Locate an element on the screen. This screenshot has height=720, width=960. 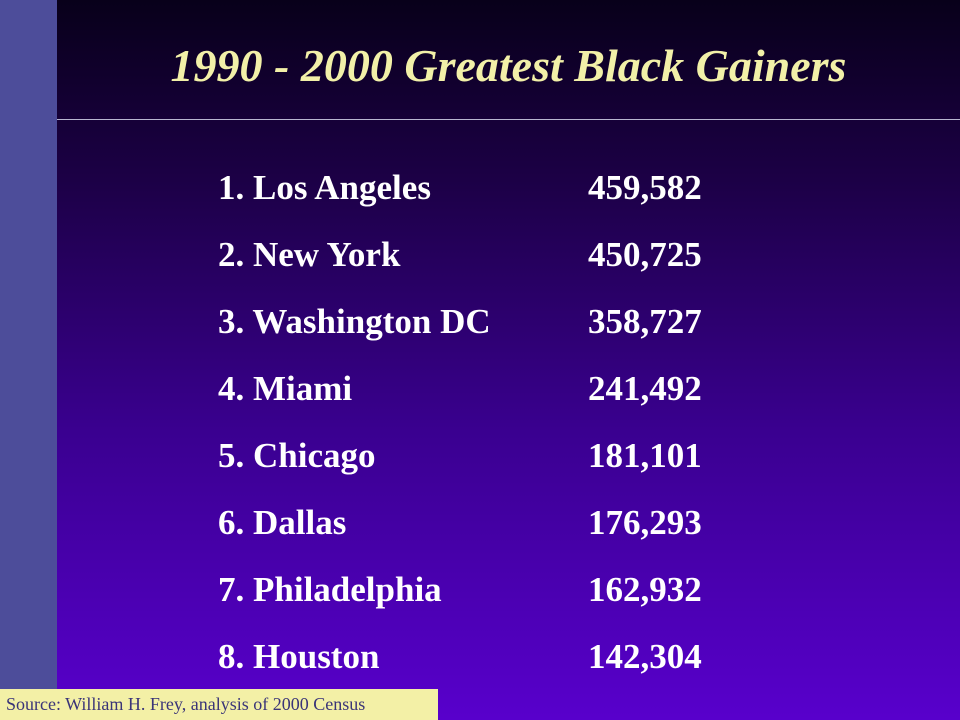
city-label: 6. Dallas is located at coordinates (282, 522).